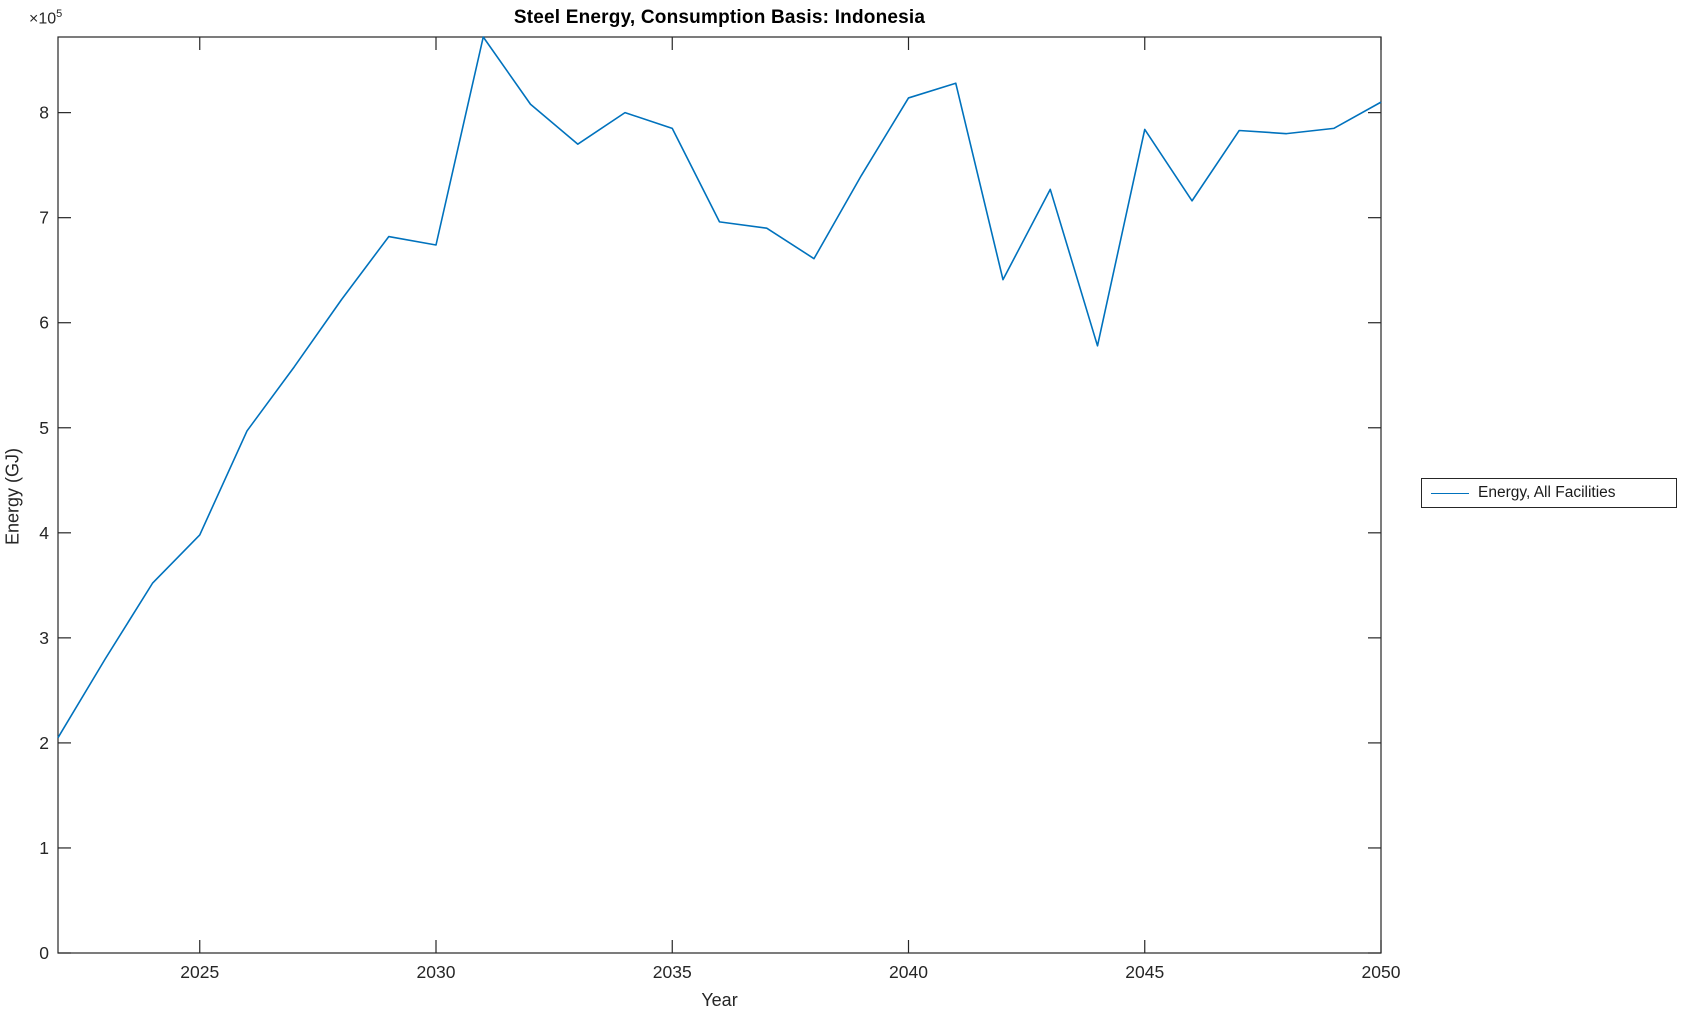 This screenshot has height=1022, width=1686. I want to click on x-tick-label: 2040, so click(908, 972).